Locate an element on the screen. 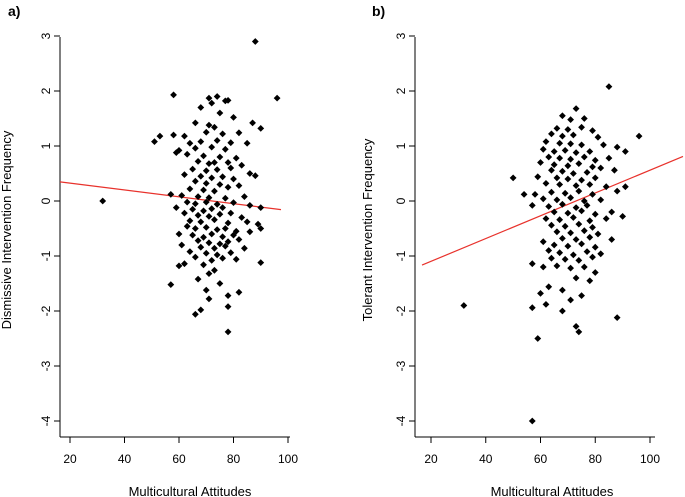  panel-a-label: a) is located at coordinates (14, 11).